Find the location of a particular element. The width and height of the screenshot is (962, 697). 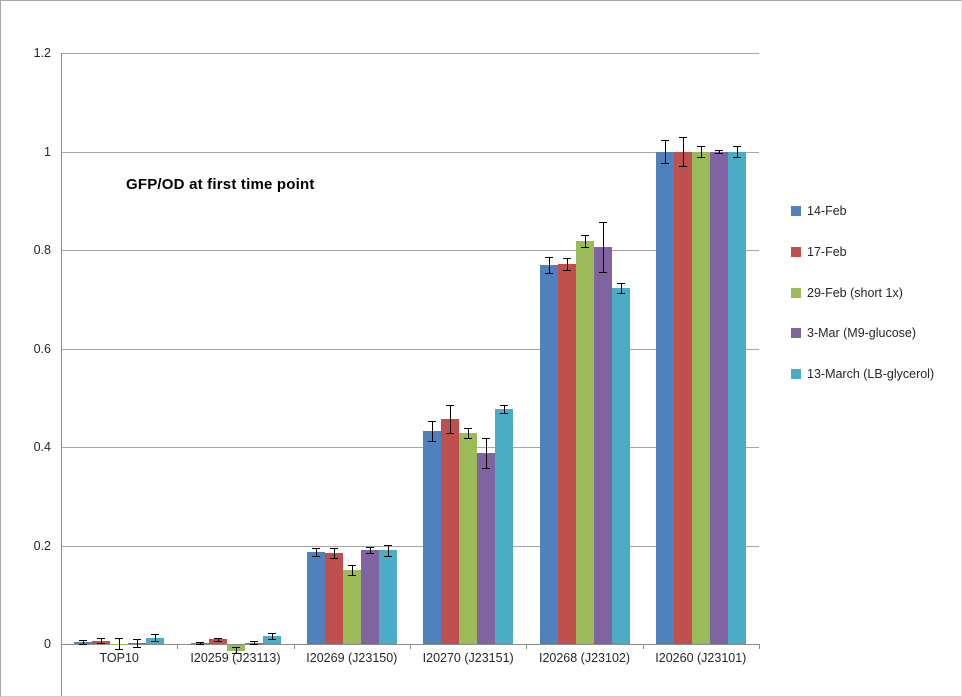

x-axis-category-label: I20268 (J23102) is located at coordinates (584, 658).